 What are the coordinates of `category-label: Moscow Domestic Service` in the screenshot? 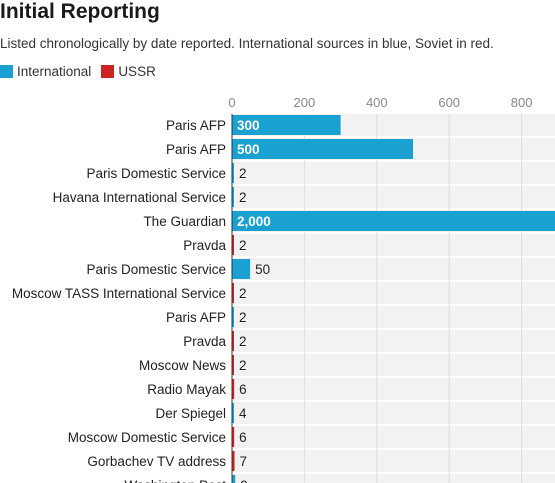 It's located at (147, 437).